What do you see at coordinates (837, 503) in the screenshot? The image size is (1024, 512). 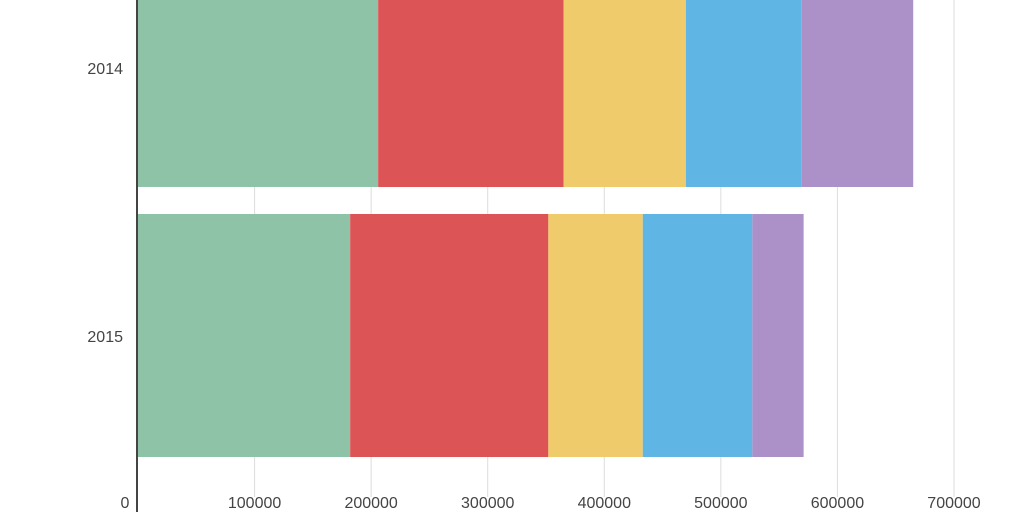 I see `x-tick-label-600000: 600000` at bounding box center [837, 503].